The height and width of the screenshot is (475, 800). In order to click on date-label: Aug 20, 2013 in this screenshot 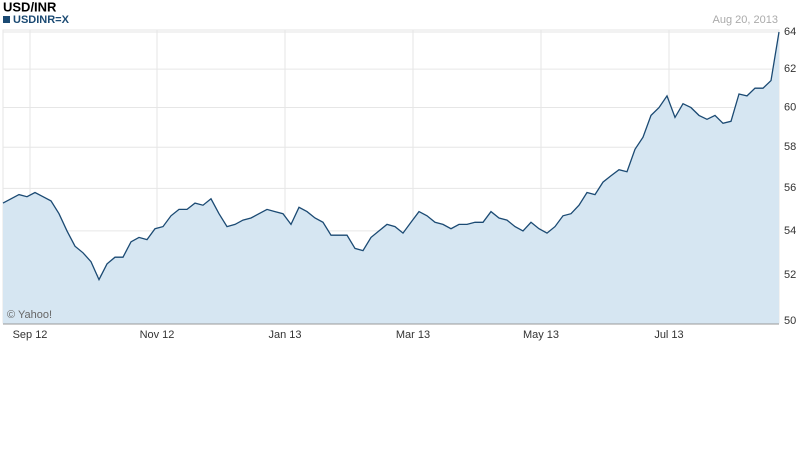, I will do `click(745, 20)`.